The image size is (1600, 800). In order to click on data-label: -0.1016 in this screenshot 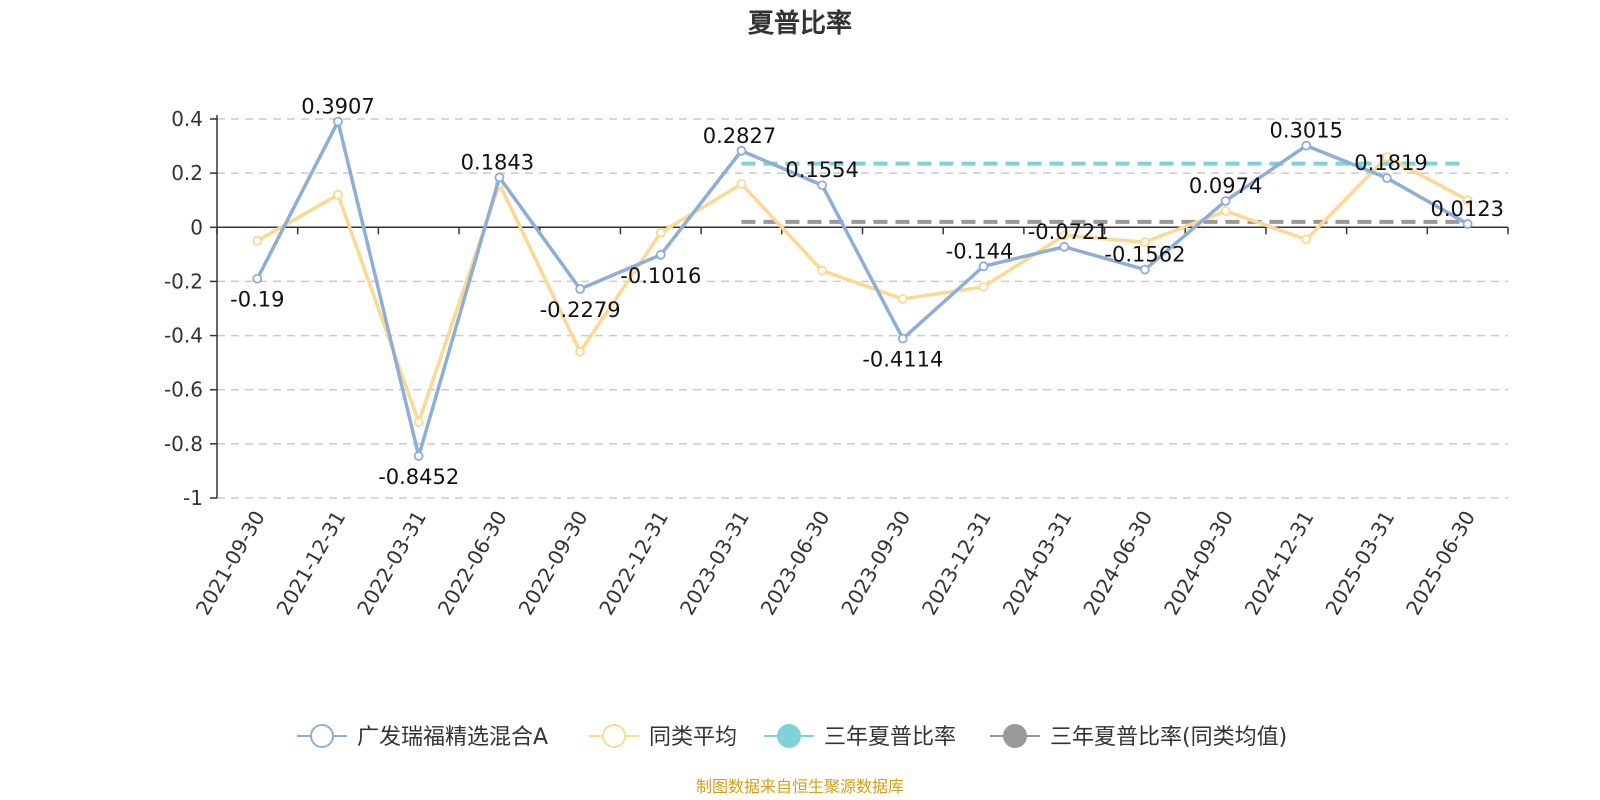, I will do `click(660, 276)`.